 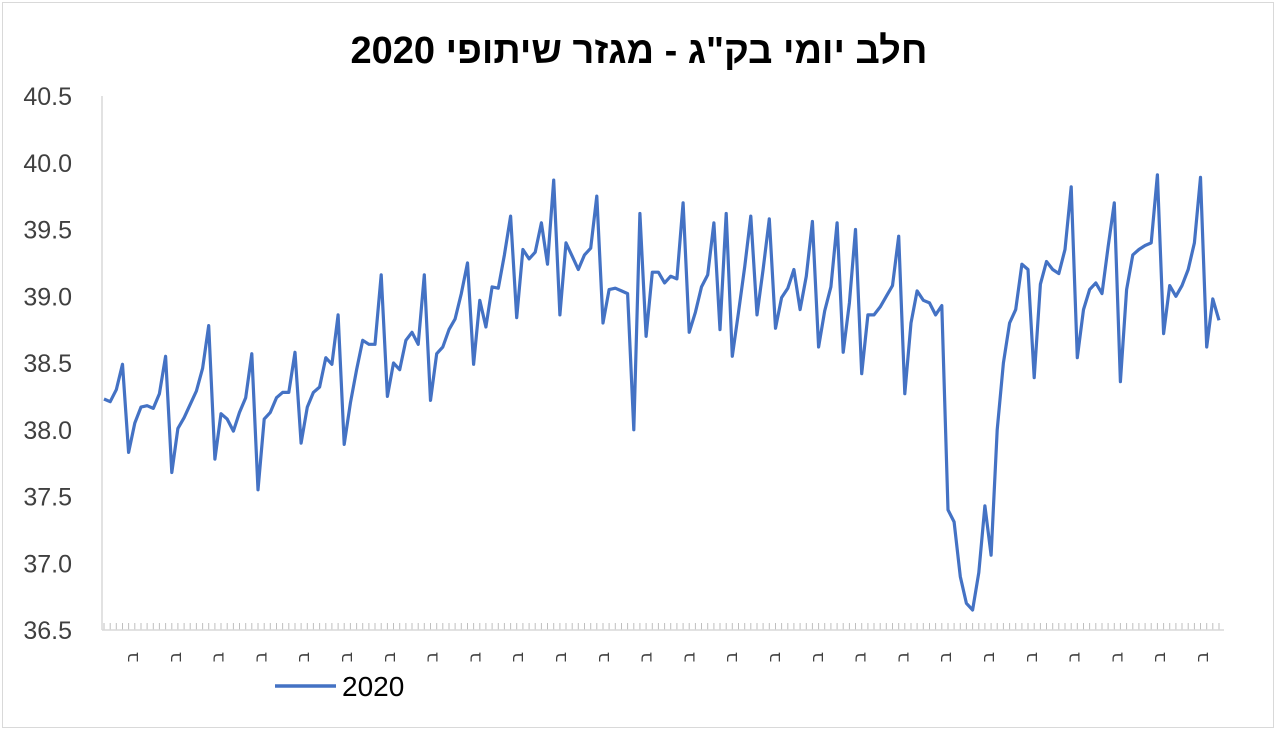 I want to click on y-tick-label: 36.5, so click(x=47, y=631).